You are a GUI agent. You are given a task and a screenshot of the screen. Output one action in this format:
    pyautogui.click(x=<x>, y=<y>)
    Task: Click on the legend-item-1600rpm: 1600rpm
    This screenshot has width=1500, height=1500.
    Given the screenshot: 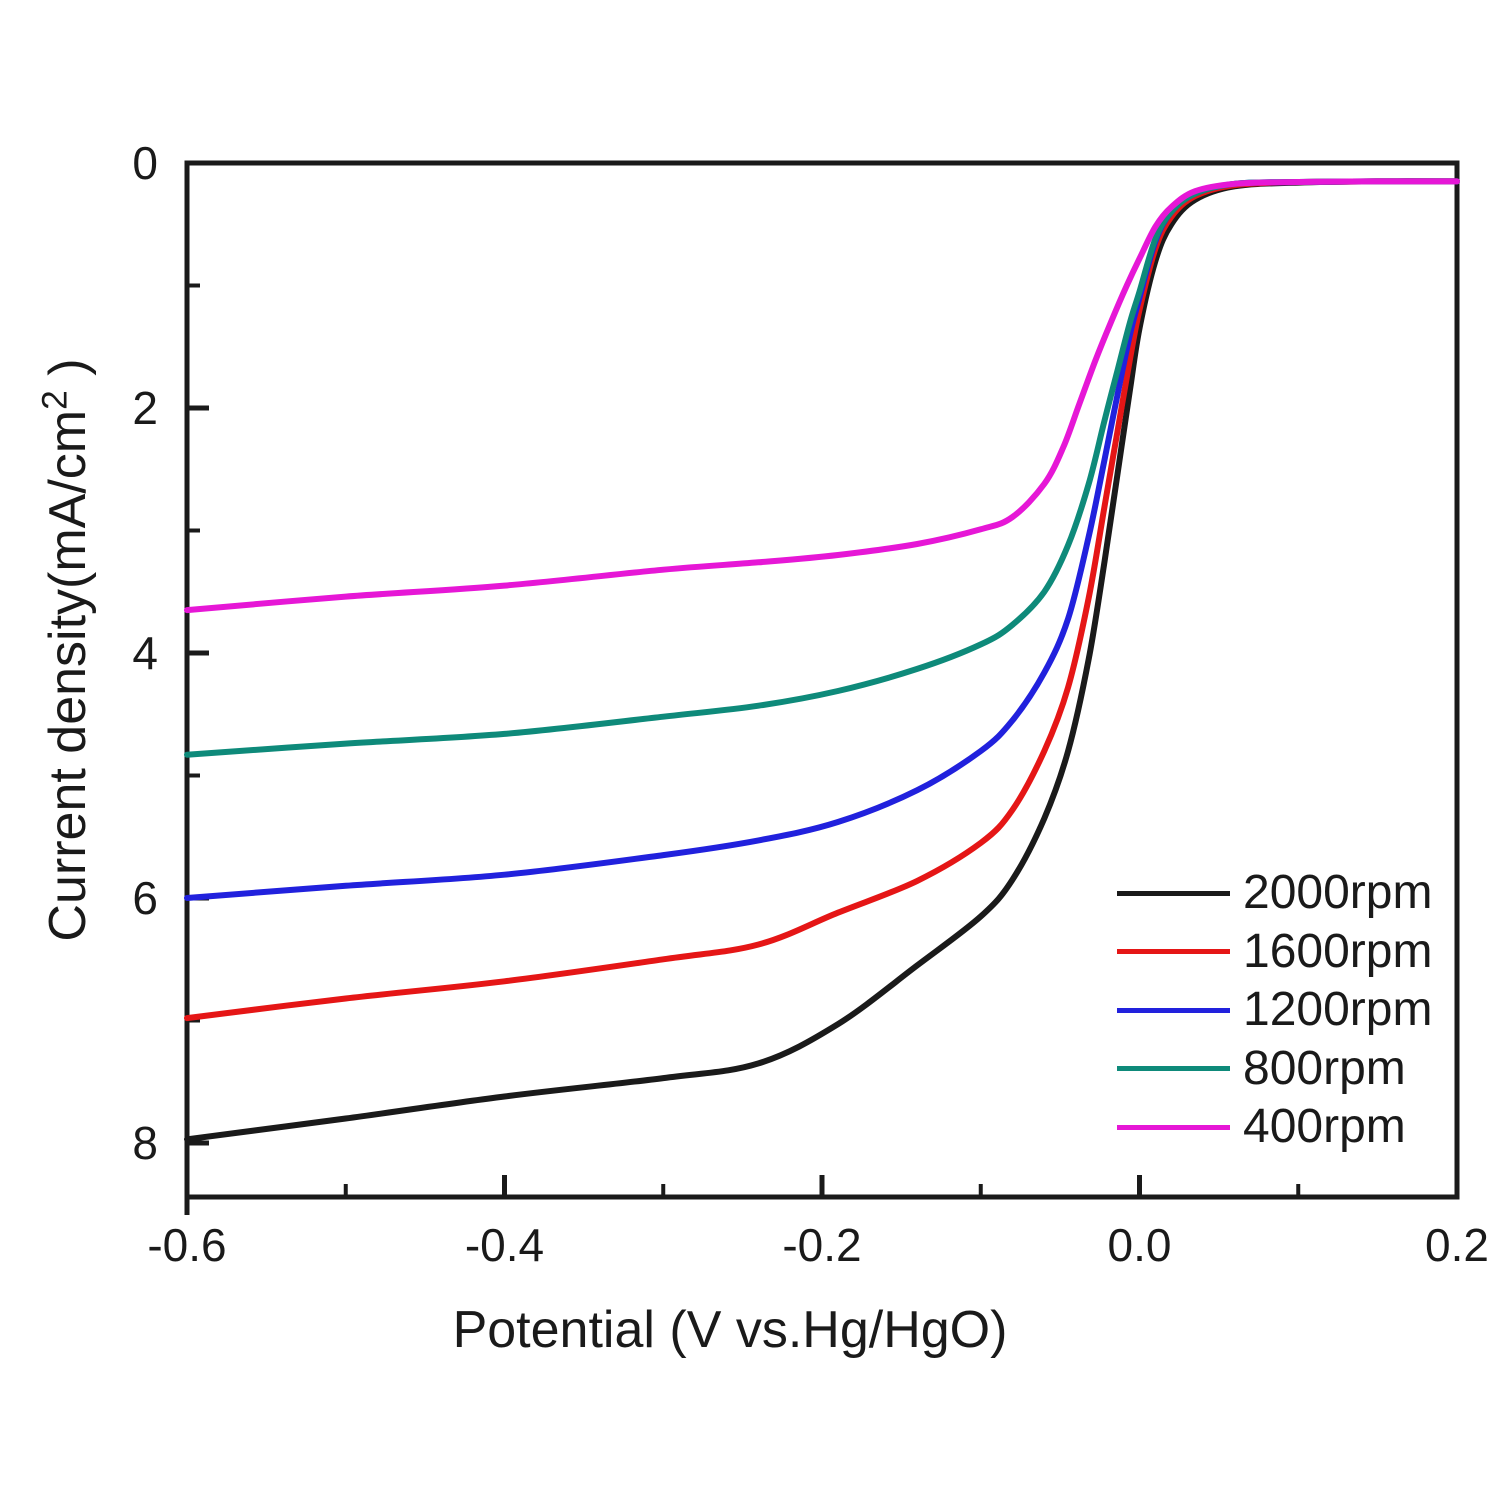 What is the action you would take?
    pyautogui.click(x=1275, y=951)
    